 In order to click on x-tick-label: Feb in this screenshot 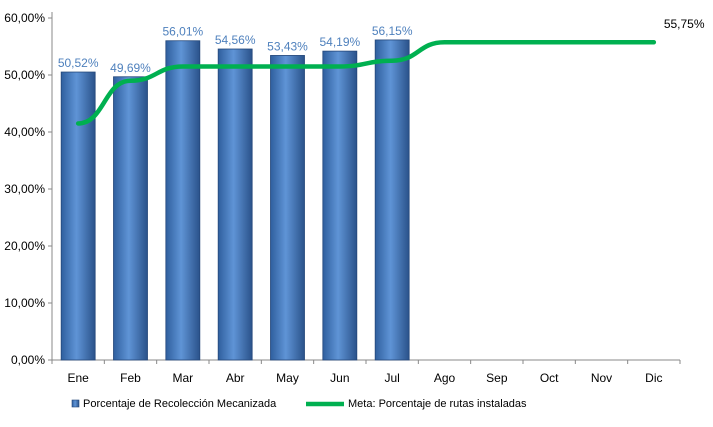, I will do `click(130, 378)`.